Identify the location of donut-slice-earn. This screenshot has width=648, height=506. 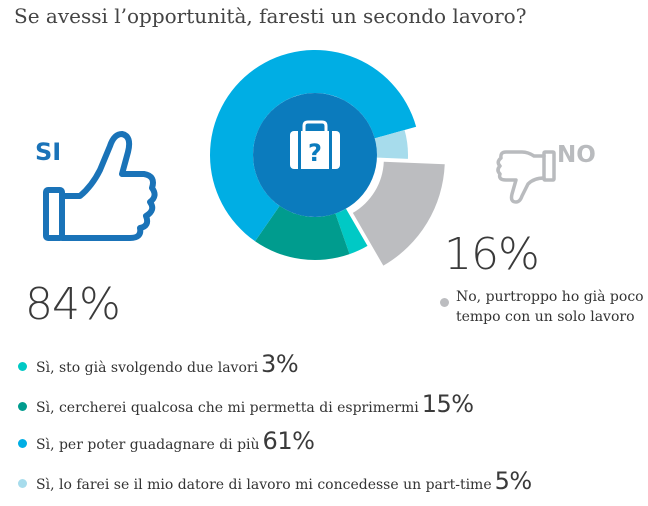
(313, 145).